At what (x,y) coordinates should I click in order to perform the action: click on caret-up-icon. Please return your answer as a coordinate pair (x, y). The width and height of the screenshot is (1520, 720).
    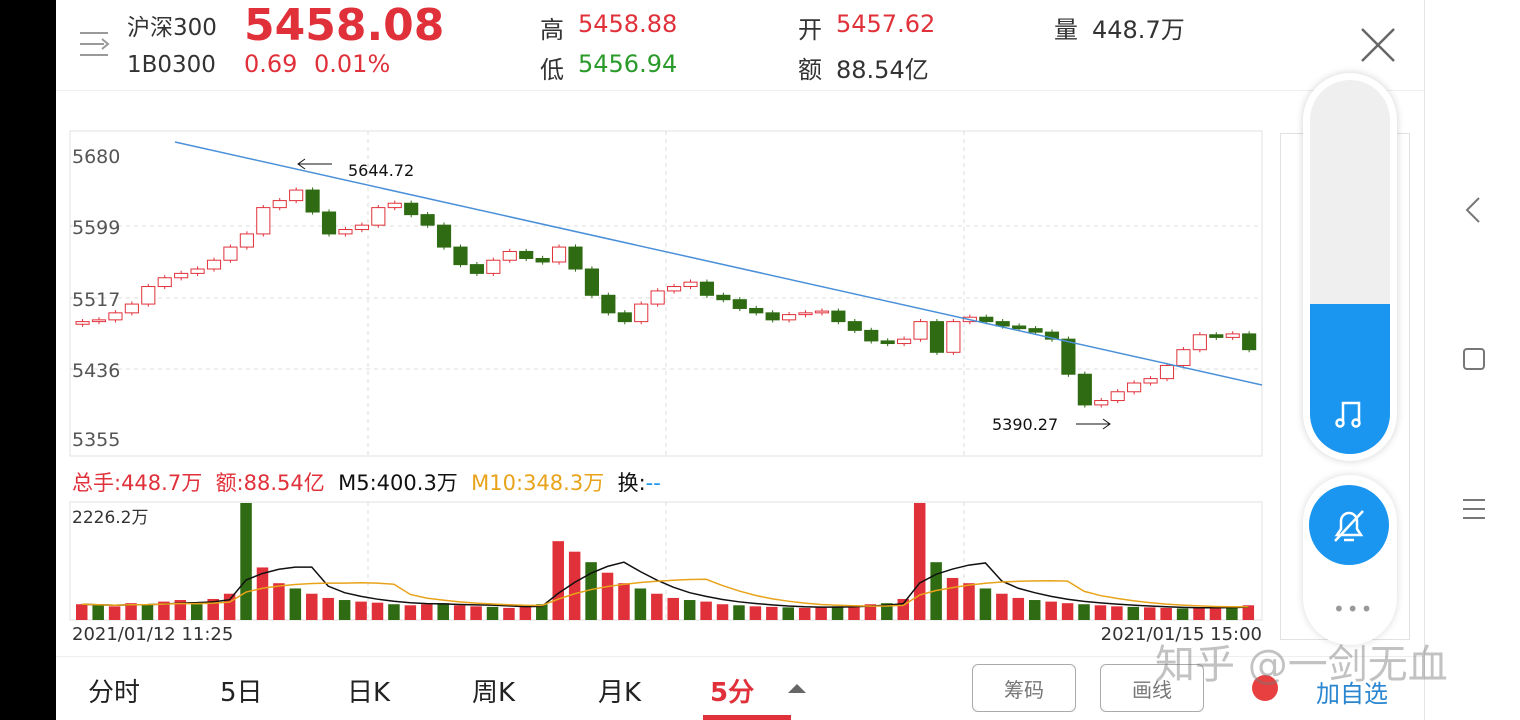
    Looking at the image, I should click on (797, 688).